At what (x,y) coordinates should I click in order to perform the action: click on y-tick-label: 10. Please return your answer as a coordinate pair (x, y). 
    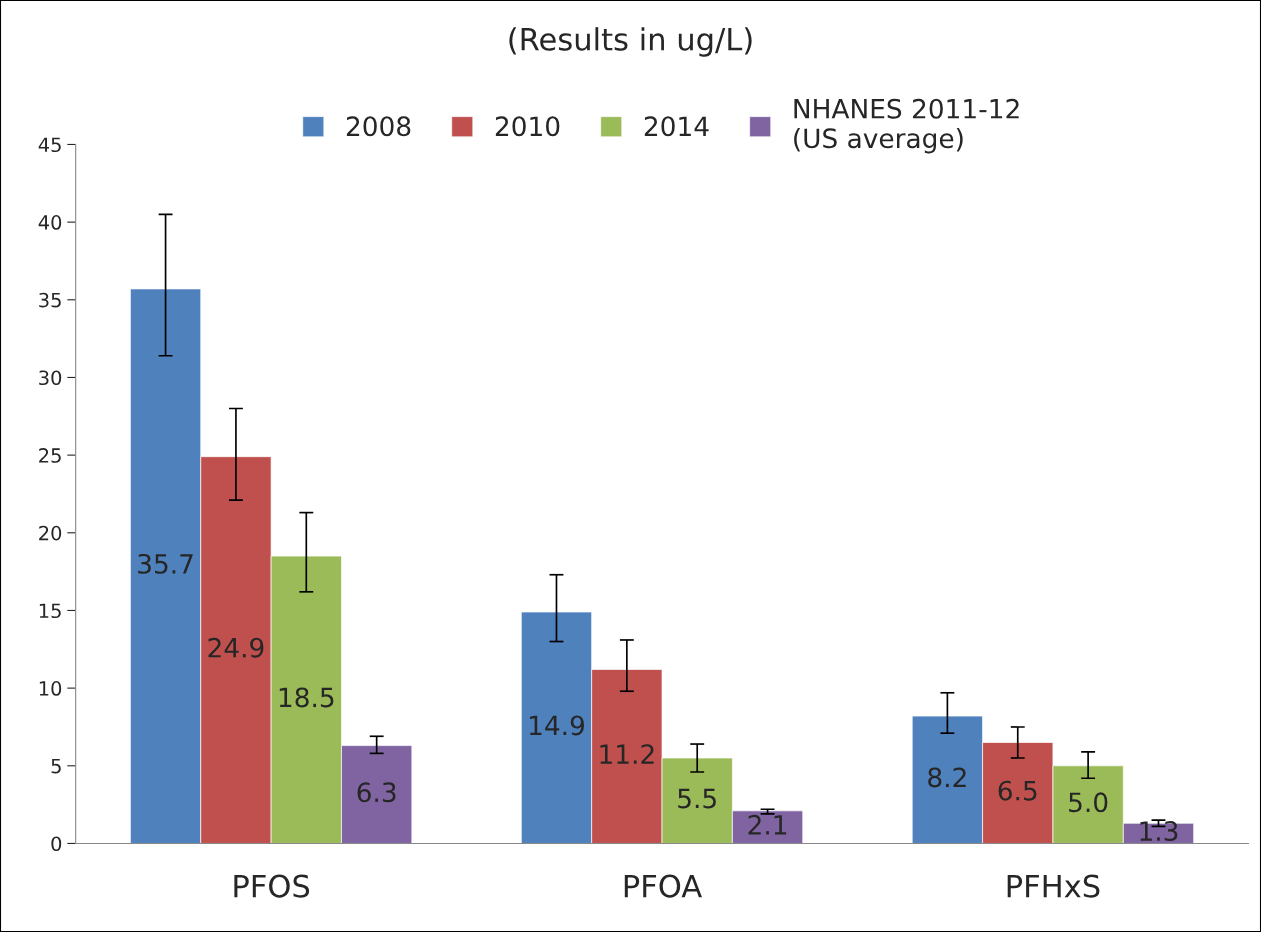
    Looking at the image, I should click on (50, 688).